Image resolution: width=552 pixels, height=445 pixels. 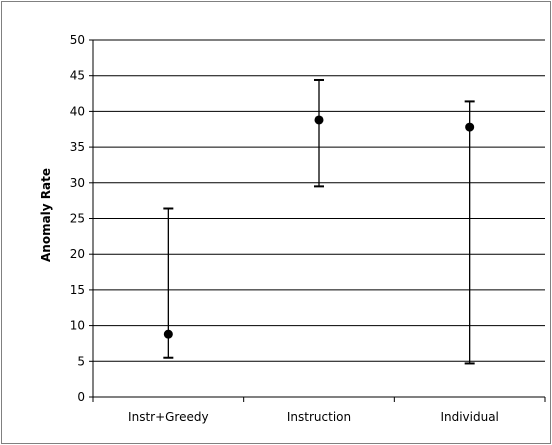 I want to click on y-tick-label: 45, so click(x=77, y=76).